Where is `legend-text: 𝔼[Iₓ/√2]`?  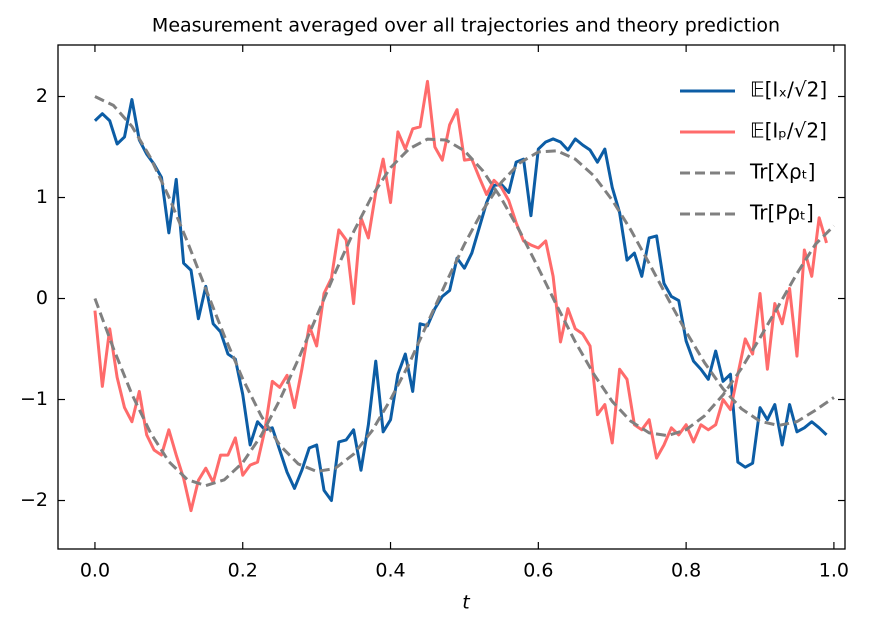
legend-text: 𝔼[Iₓ/√2] is located at coordinates (788, 90).